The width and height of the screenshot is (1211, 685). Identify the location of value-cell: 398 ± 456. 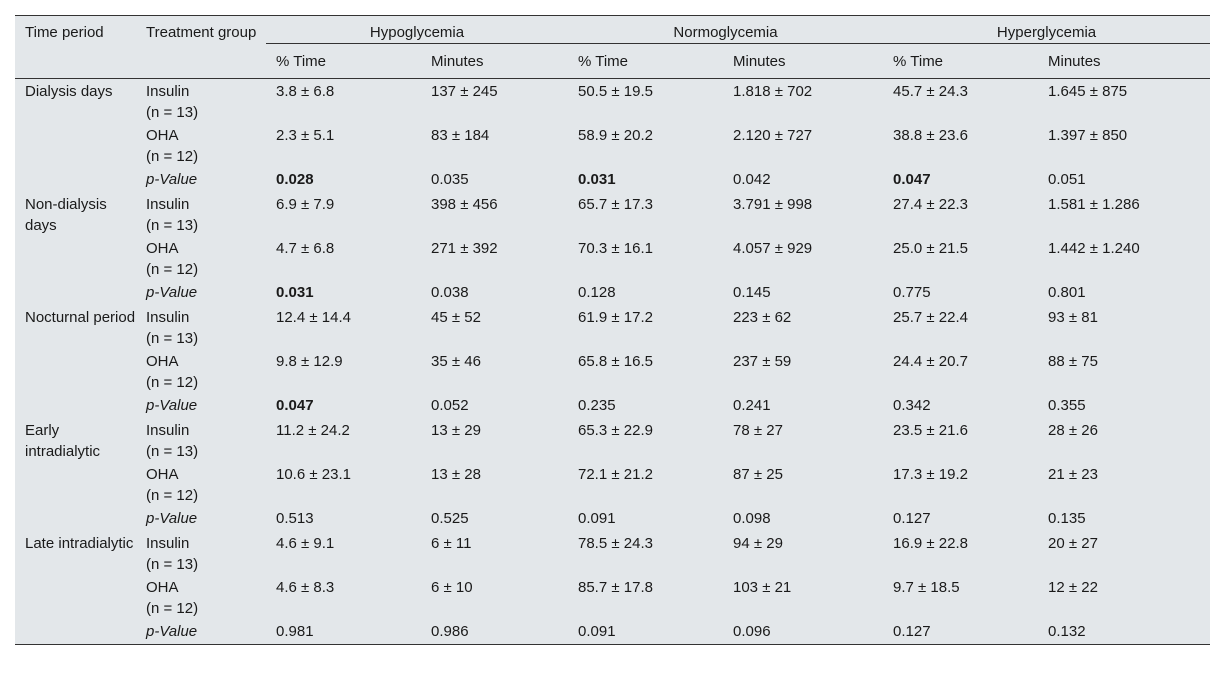
(464, 204).